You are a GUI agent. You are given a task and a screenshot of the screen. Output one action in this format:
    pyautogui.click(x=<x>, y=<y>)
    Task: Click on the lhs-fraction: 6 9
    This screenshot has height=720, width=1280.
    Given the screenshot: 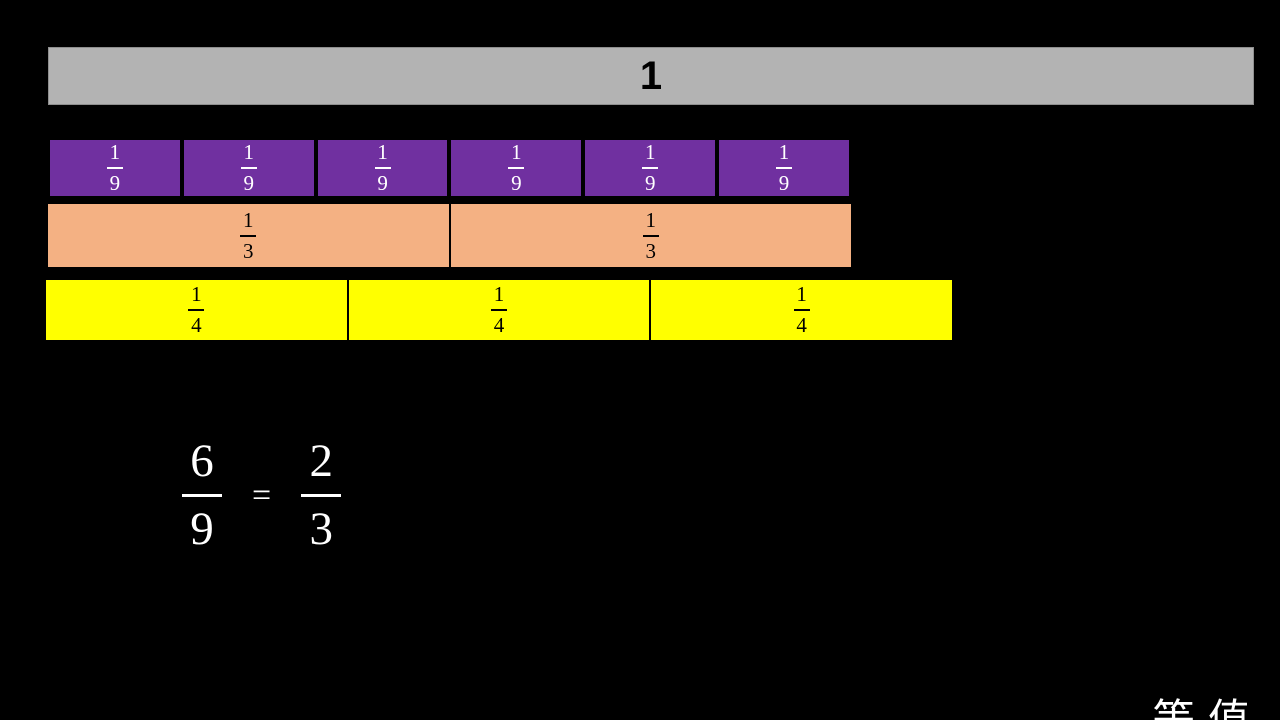 What is the action you would take?
    pyautogui.click(x=202, y=495)
    